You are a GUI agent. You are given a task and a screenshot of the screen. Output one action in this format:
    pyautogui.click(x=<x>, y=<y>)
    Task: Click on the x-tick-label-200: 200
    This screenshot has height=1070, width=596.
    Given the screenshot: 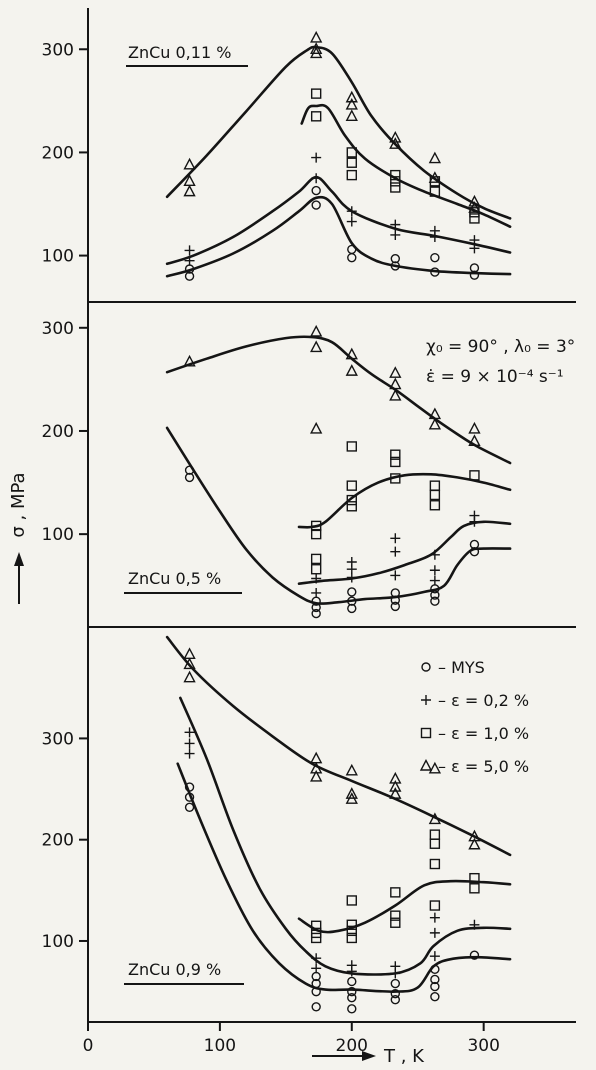 What is the action you would take?
    pyautogui.click(x=352, y=1046)
    